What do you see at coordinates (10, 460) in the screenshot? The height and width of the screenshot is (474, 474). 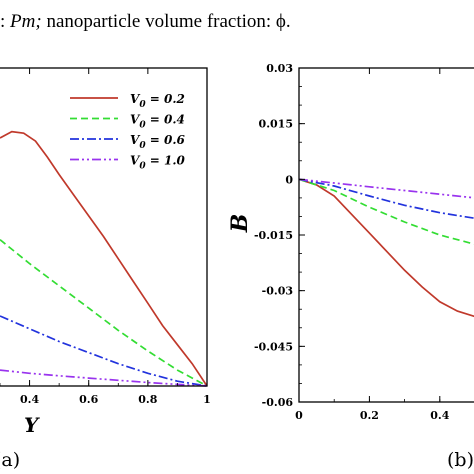 I see `panel-label-a: (a)` at bounding box center [10, 460].